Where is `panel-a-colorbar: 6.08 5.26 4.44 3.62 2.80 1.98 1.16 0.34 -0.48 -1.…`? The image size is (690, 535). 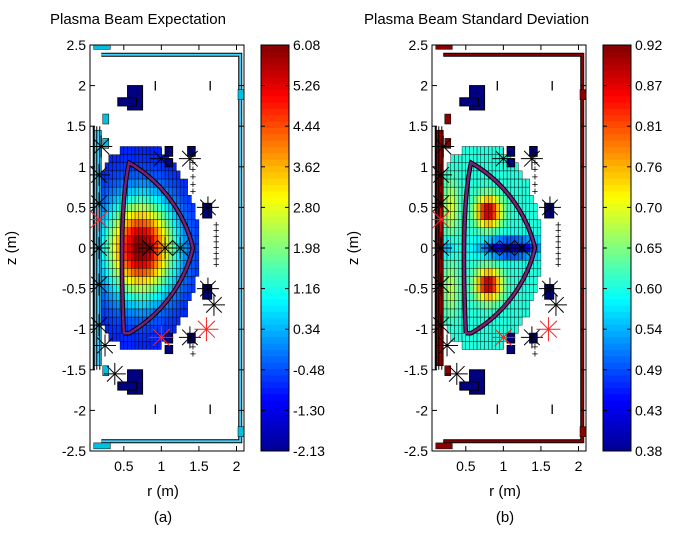
panel-a-colorbar: 6.08 5.26 4.44 3.62 2.80 1.98 1.16 0.34 -0.48 -1.… is located at coordinates (292, 248).